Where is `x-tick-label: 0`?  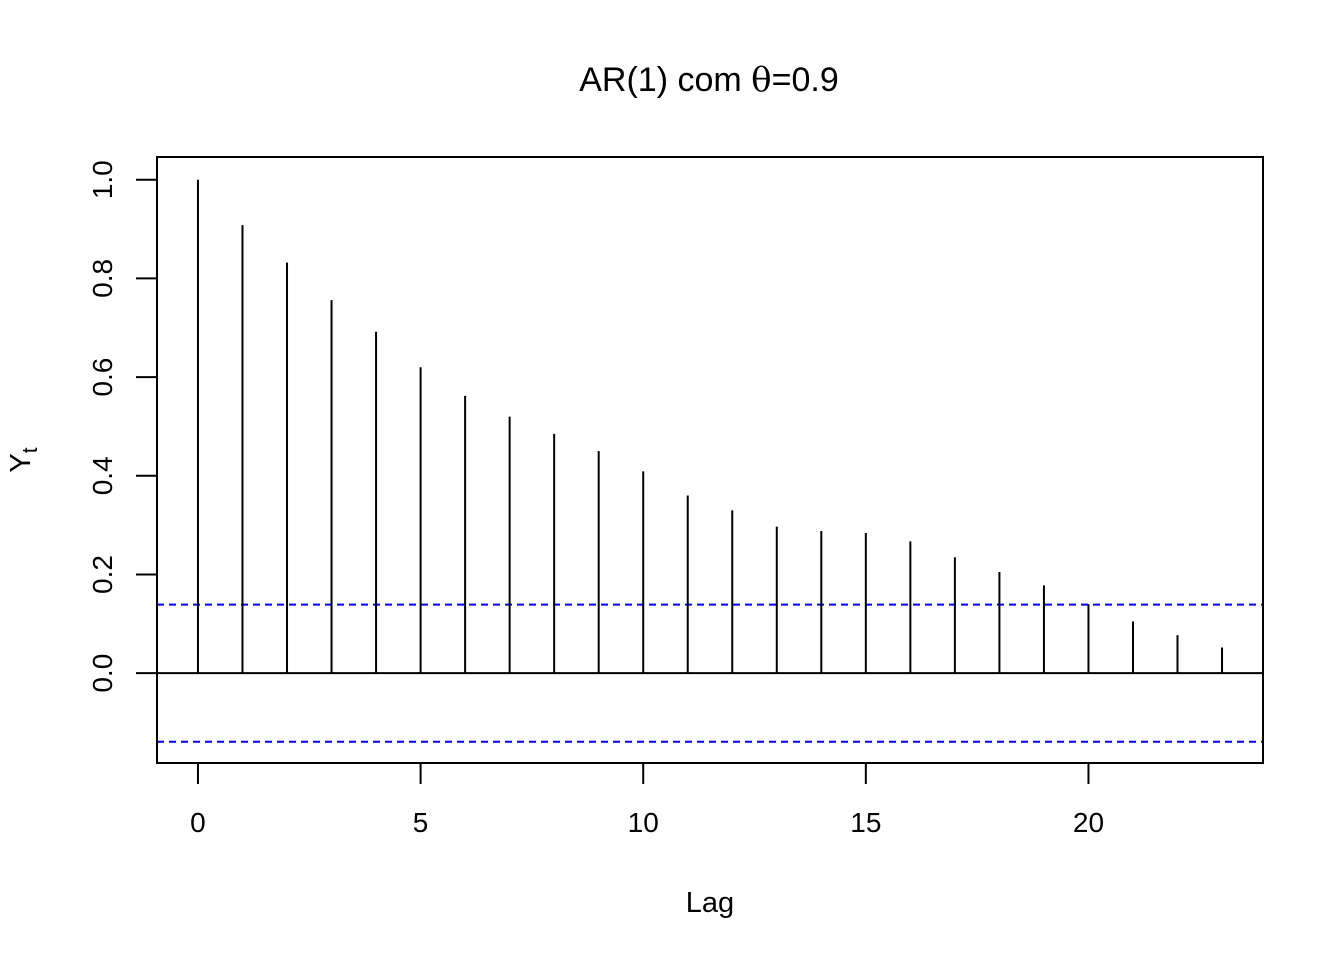
x-tick-label: 0 is located at coordinates (198, 822).